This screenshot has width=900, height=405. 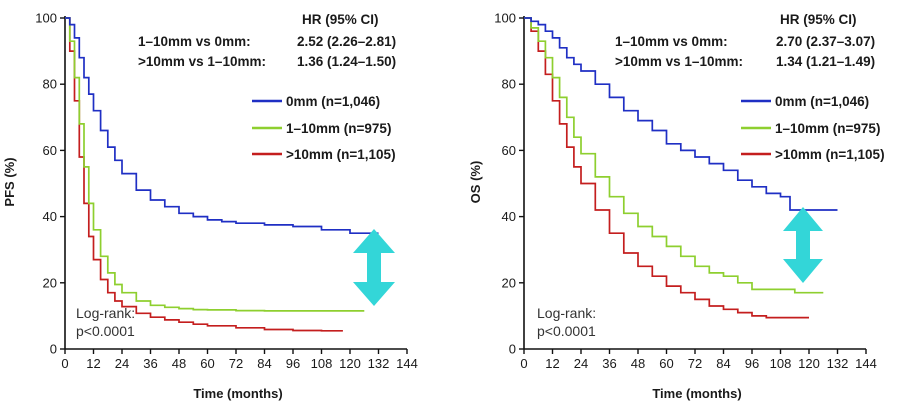 I want to click on os-x-tick-label: 96, so click(x=752, y=363).